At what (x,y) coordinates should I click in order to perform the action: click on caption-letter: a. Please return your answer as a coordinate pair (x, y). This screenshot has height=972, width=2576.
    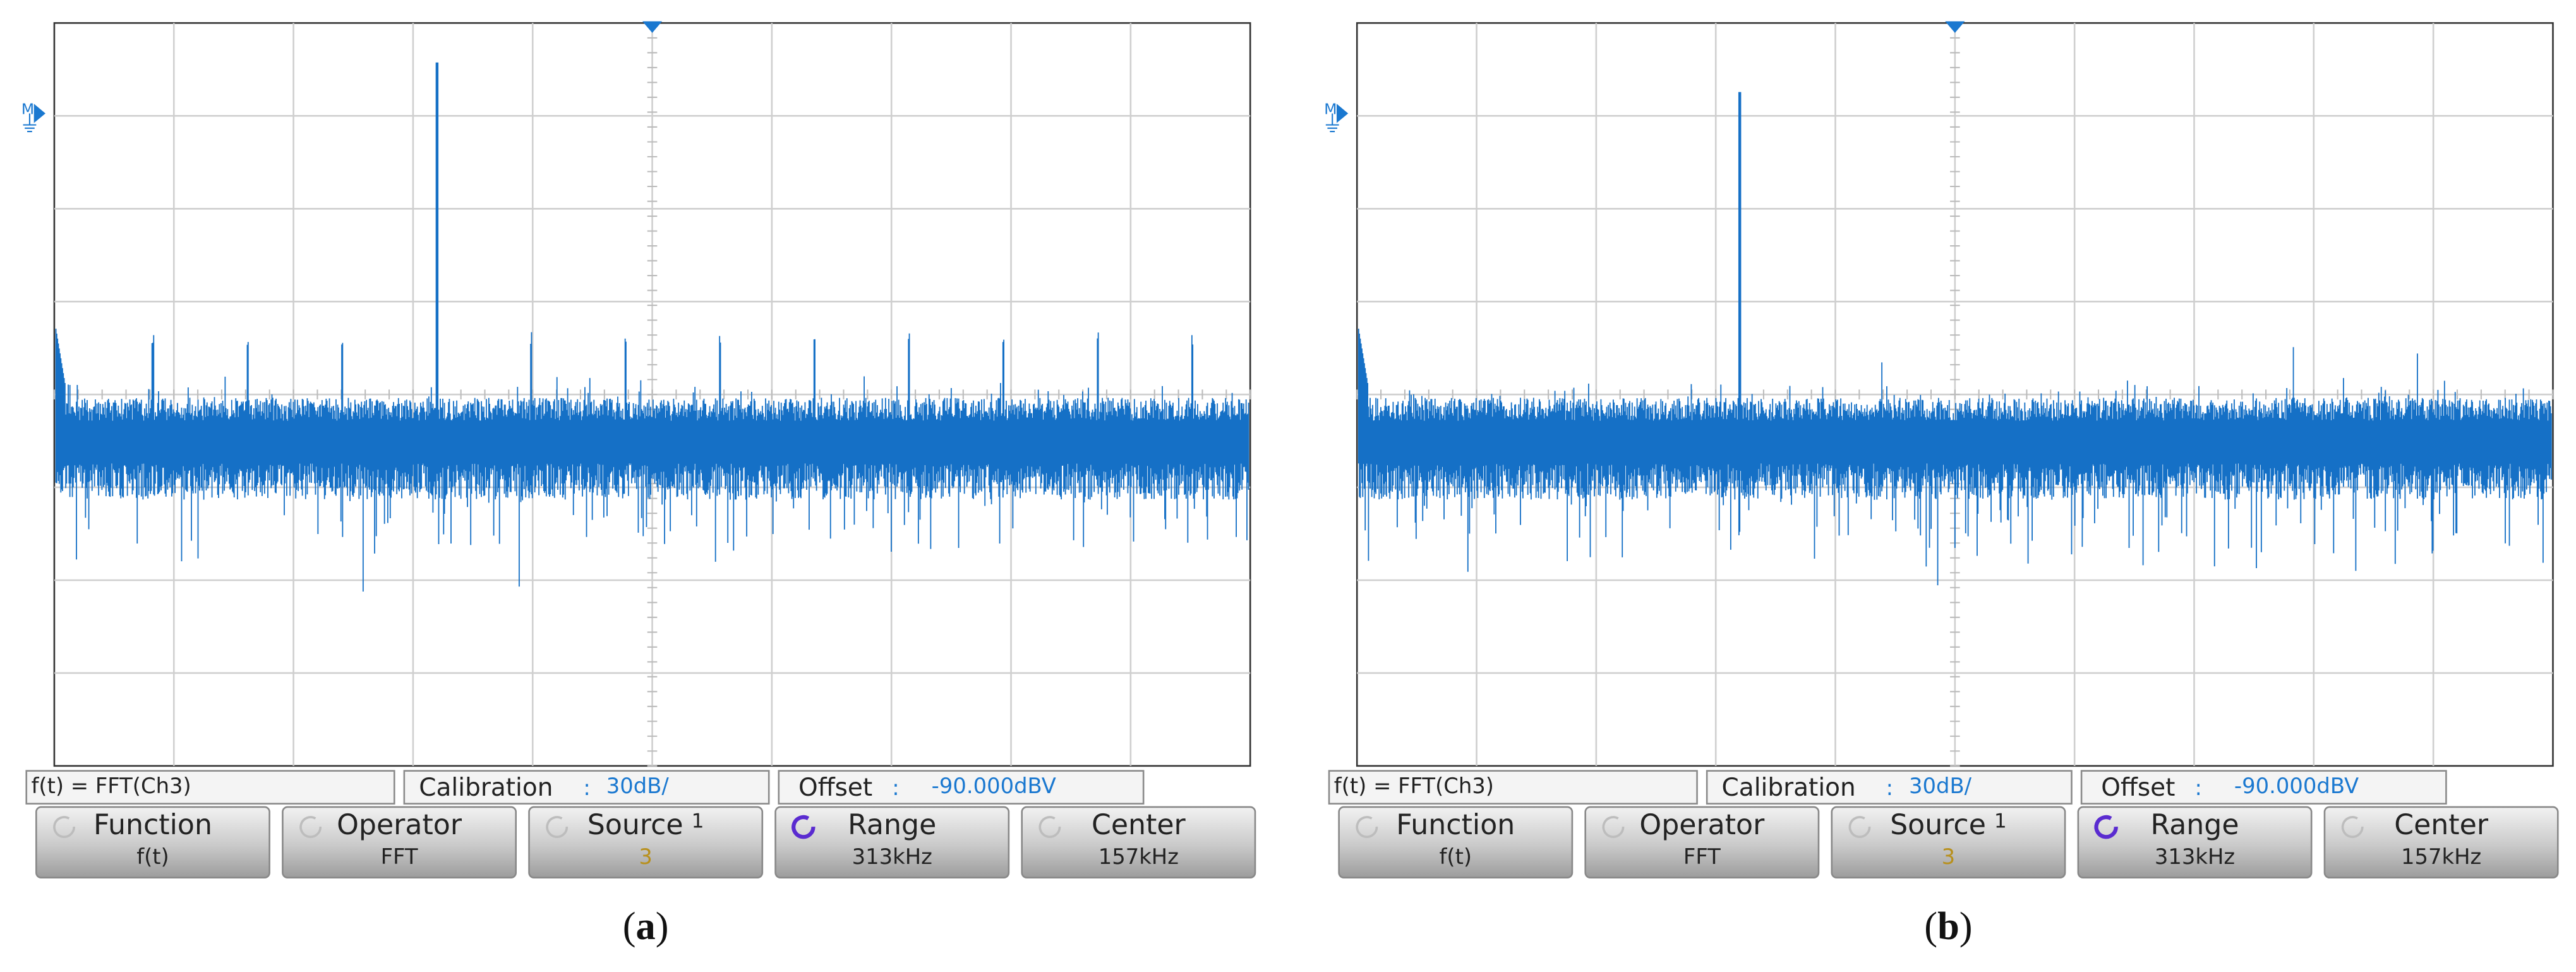
    Looking at the image, I should click on (646, 926).